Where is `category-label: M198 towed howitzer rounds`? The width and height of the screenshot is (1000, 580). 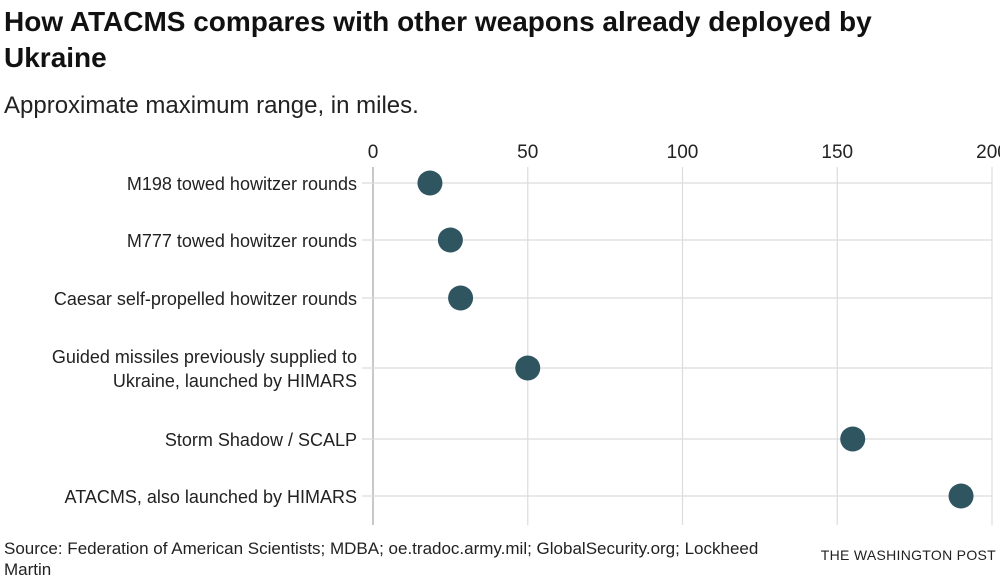
category-label: M198 towed howitzer rounds is located at coordinates (242, 184).